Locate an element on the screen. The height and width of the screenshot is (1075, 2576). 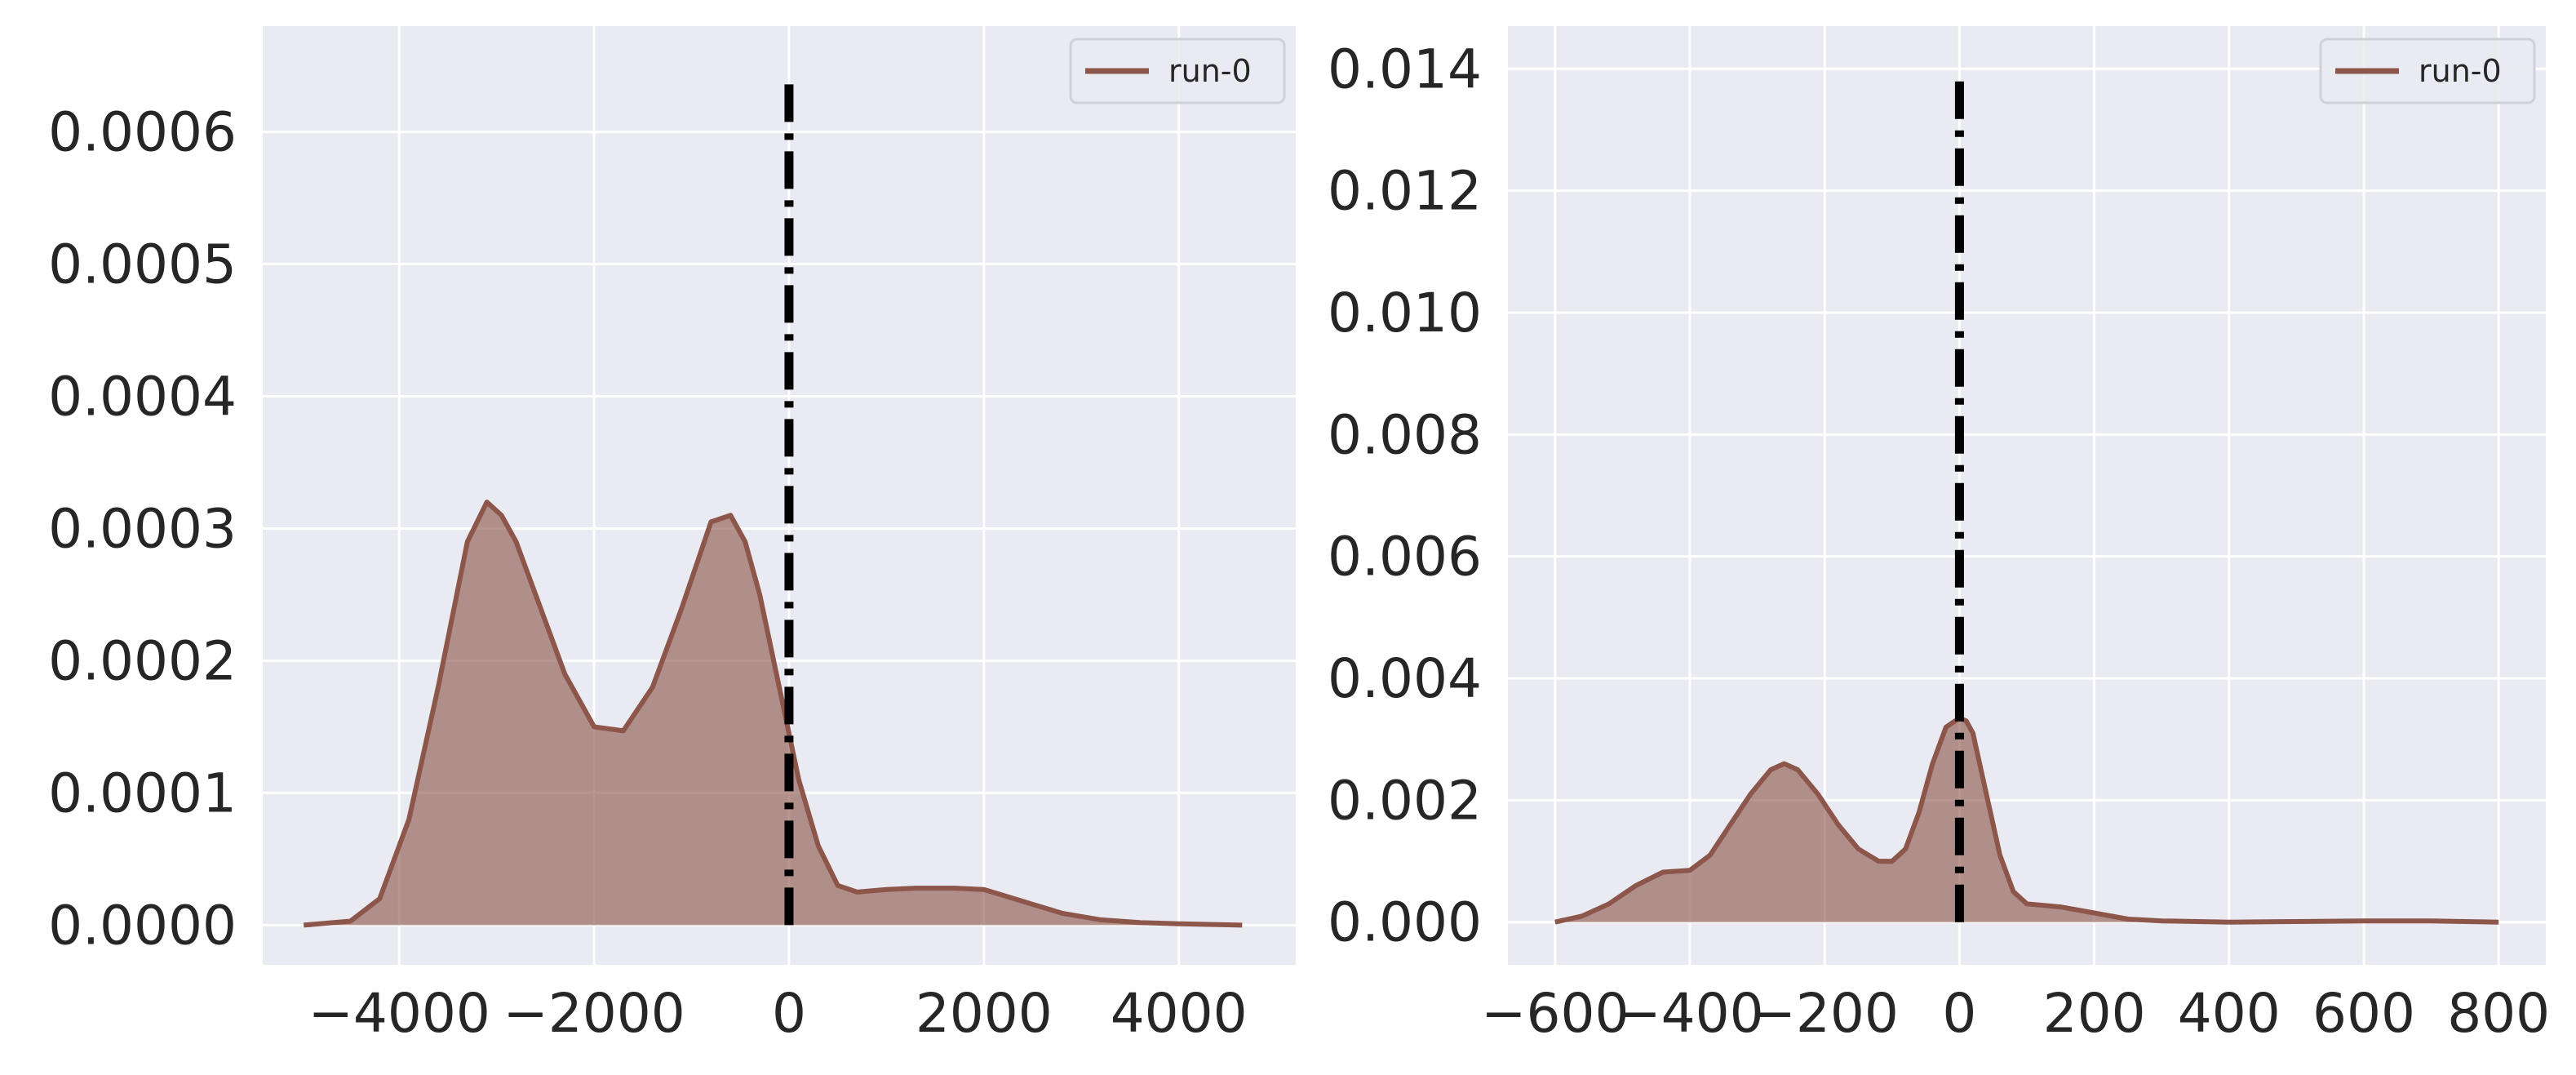
y-tick-label: 0.0006 is located at coordinates (142, 132).